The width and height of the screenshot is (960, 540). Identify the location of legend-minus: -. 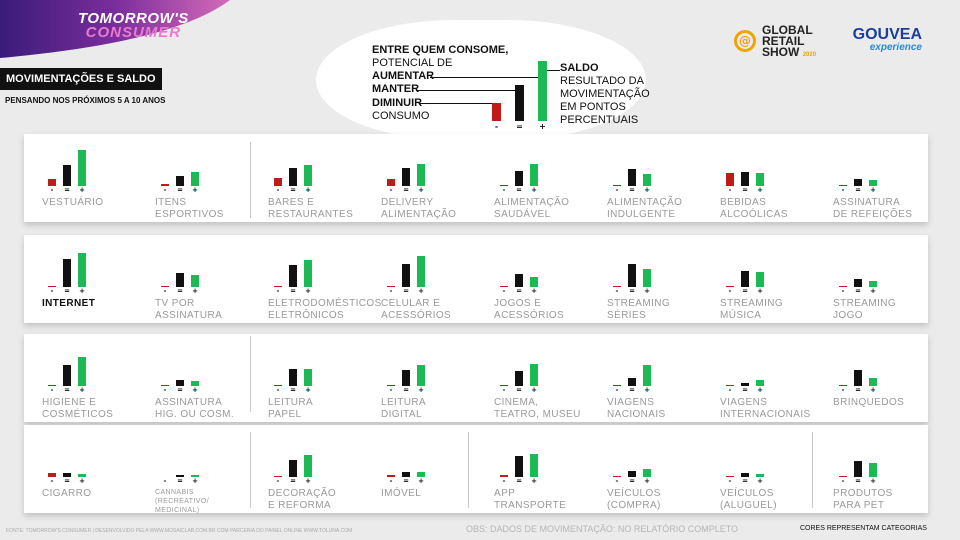
(496, 126).